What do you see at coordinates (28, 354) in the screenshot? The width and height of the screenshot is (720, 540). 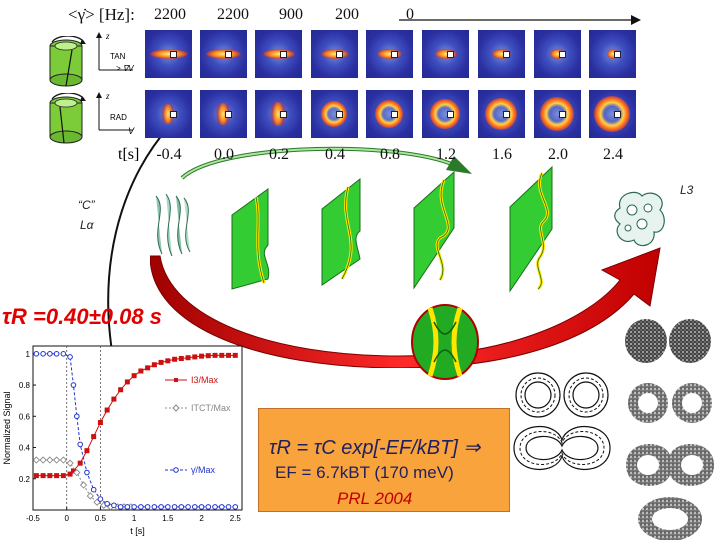 I see `y-tick-label: 1` at bounding box center [28, 354].